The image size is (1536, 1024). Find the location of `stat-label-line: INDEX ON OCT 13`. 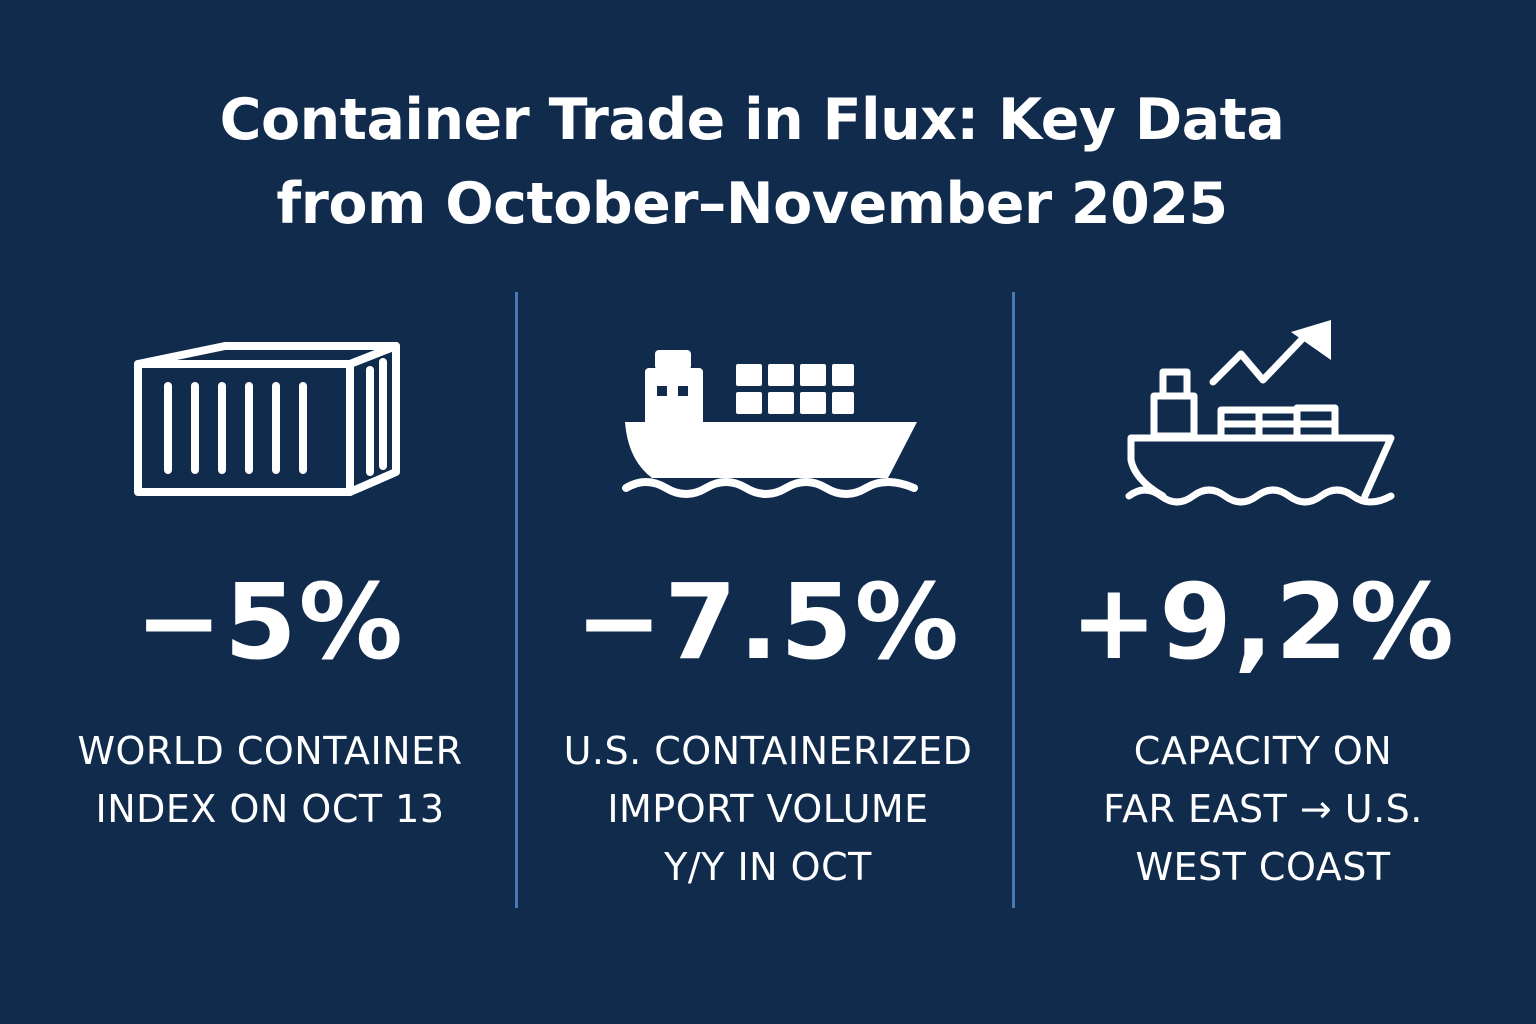

stat-label-line: INDEX ON OCT 13 is located at coordinates (270, 809).